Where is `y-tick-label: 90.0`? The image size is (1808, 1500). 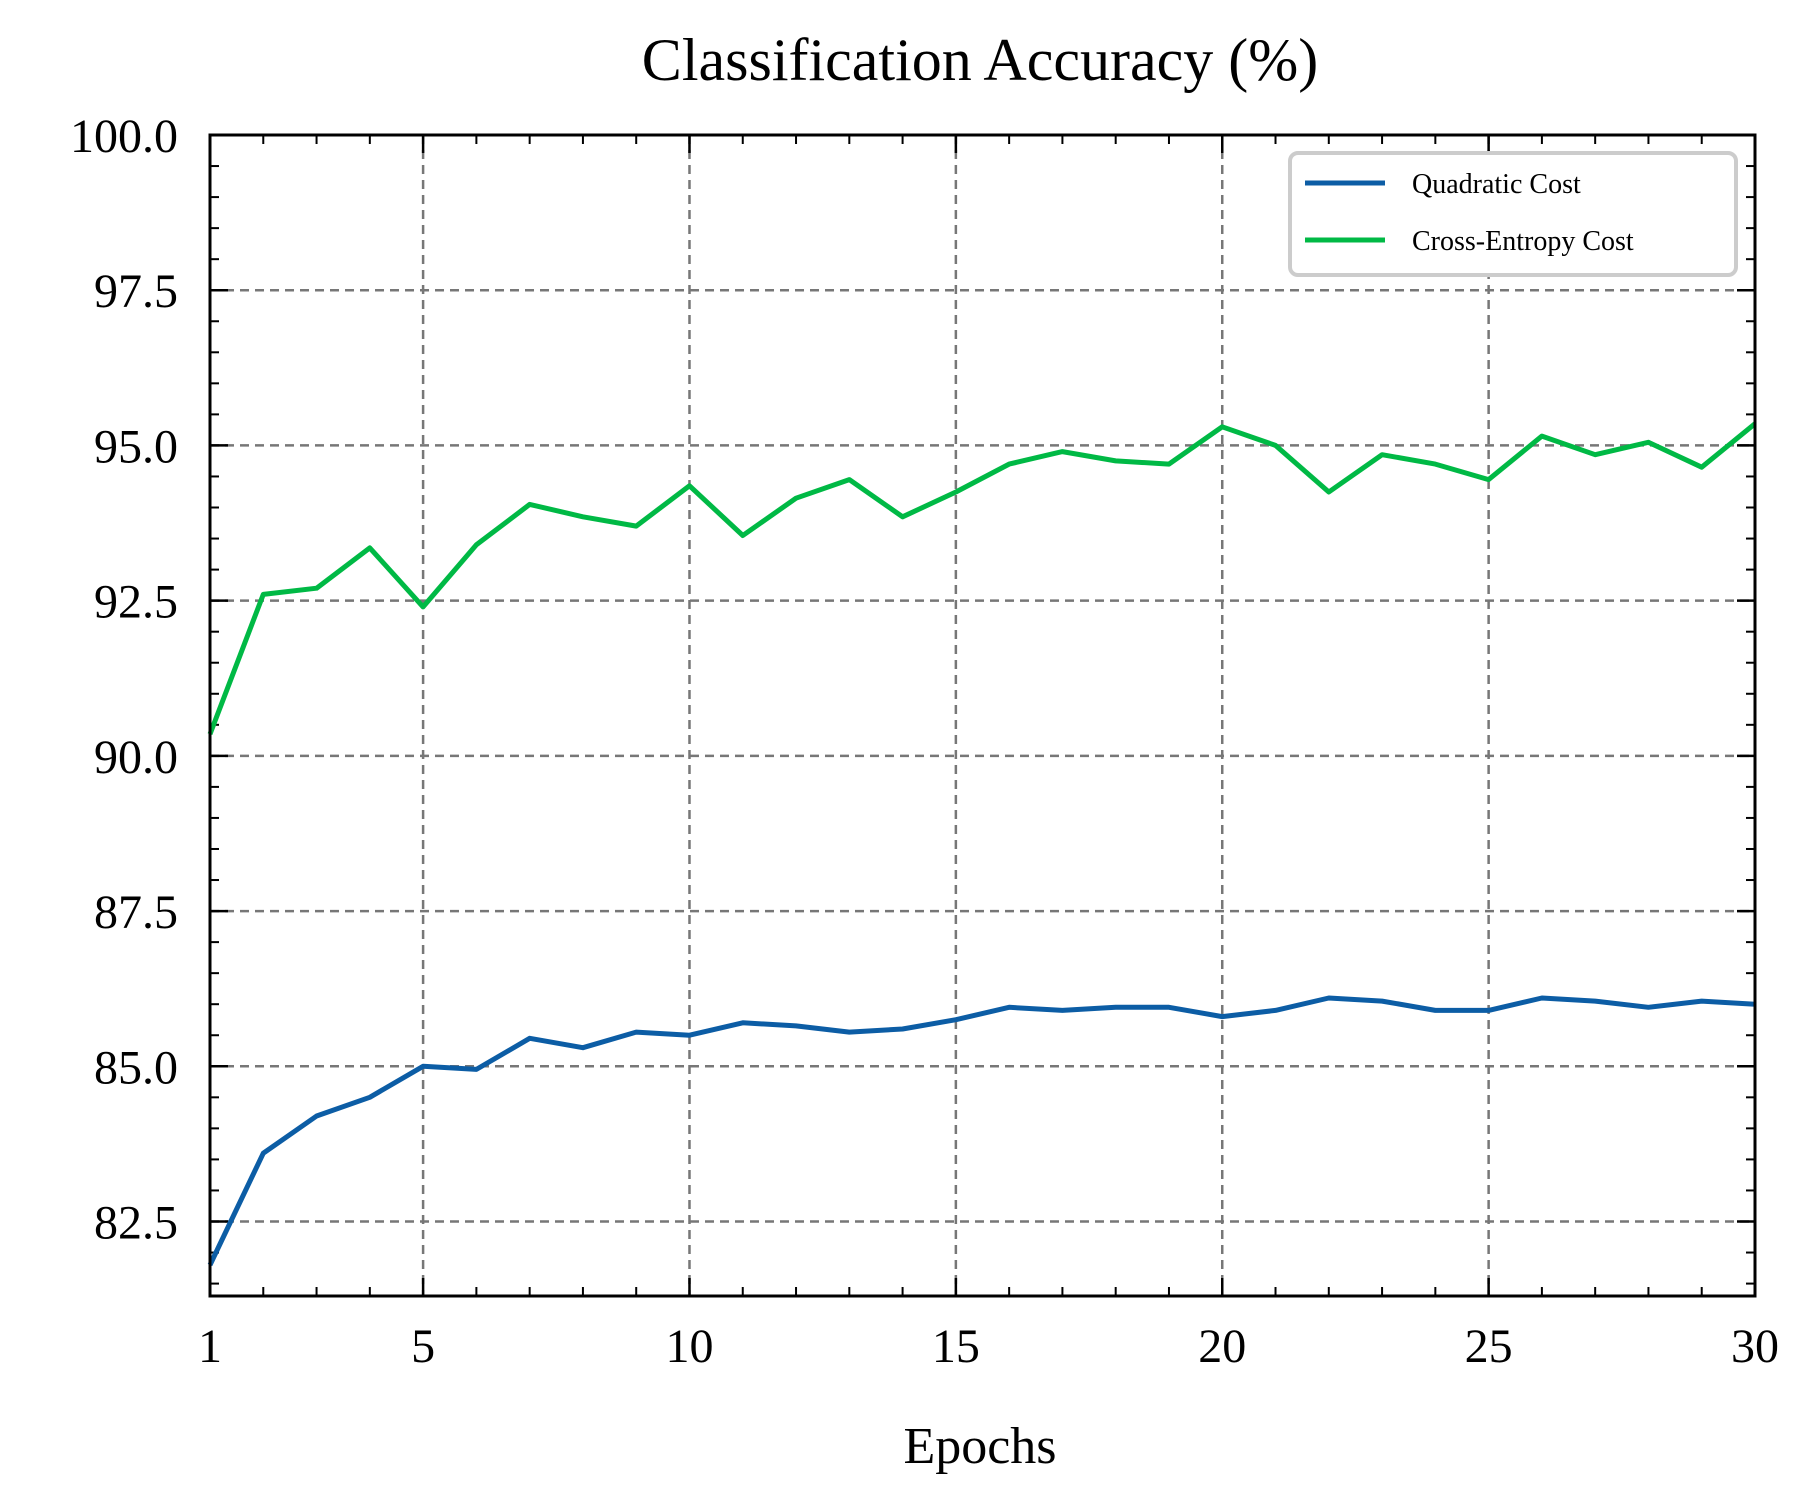 y-tick-label: 90.0 is located at coordinates (136, 757).